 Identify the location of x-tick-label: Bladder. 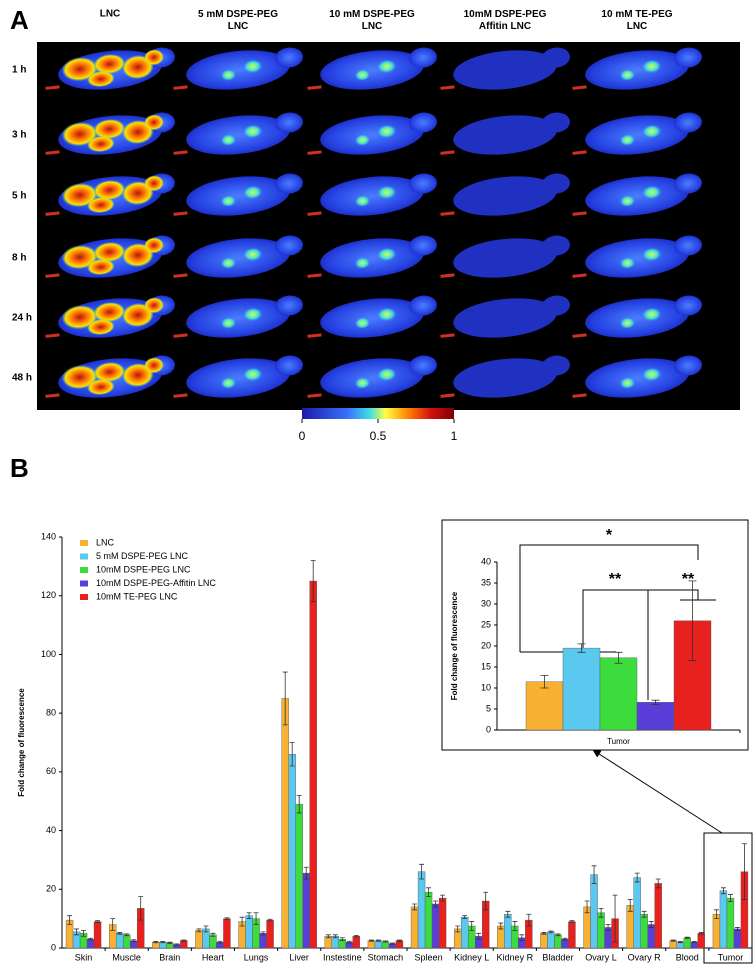
(557, 957).